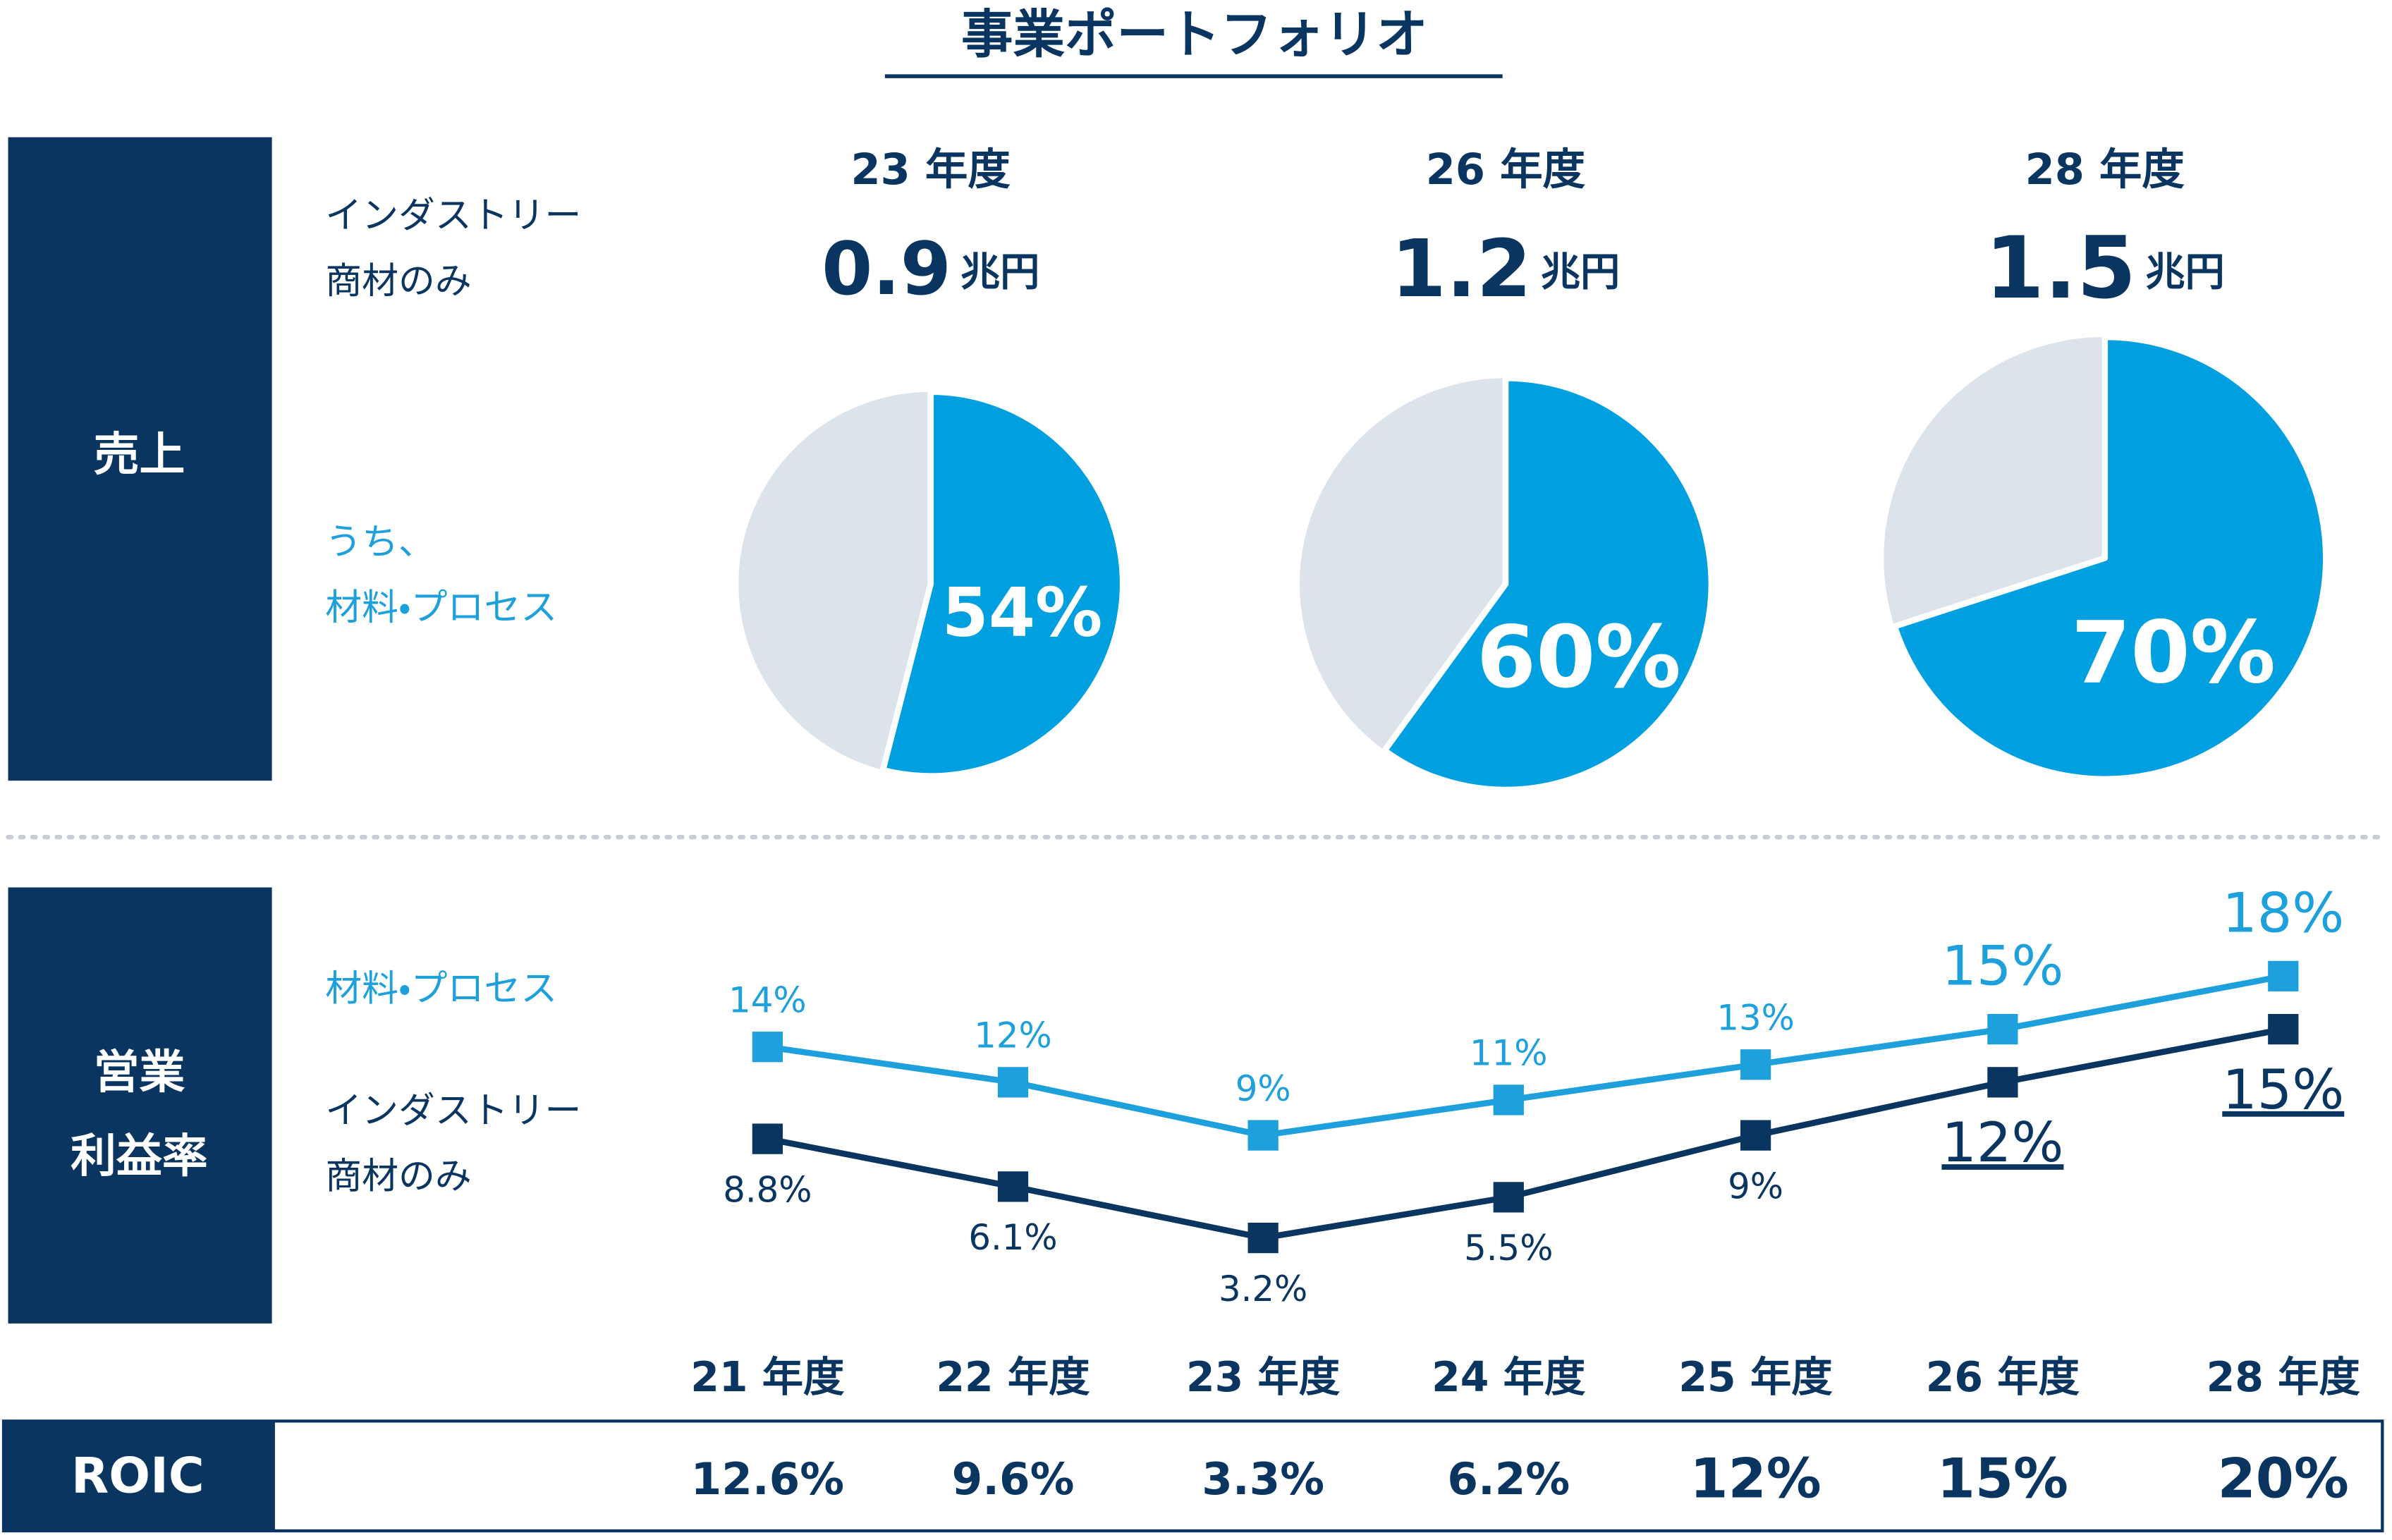 Image resolution: width=2392 pixels, height=1540 pixels. What do you see at coordinates (2283, 913) in the screenshot?
I see `value-label: 18%` at bounding box center [2283, 913].